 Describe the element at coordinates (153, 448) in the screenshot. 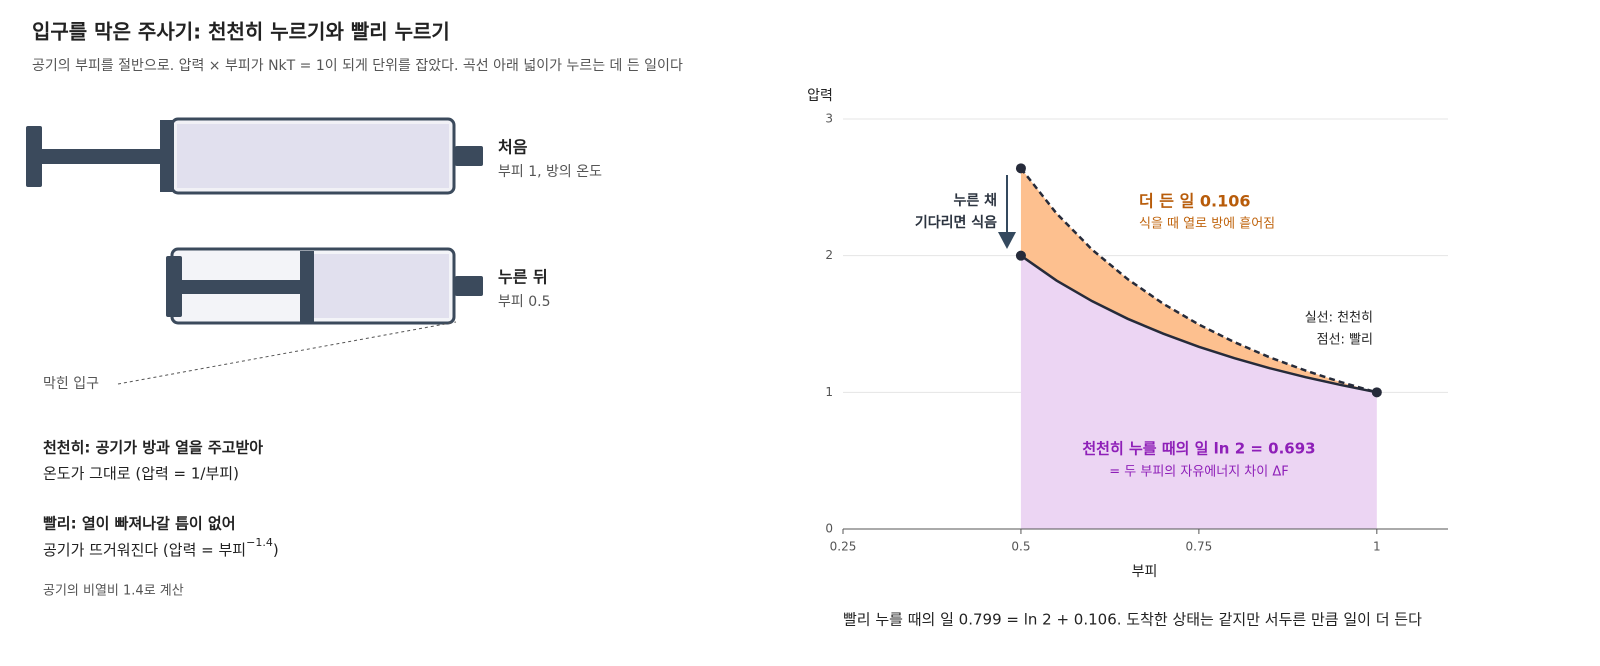

I see `note-title: 천천히: 공기가 방과 열을 주고받아` at that location.